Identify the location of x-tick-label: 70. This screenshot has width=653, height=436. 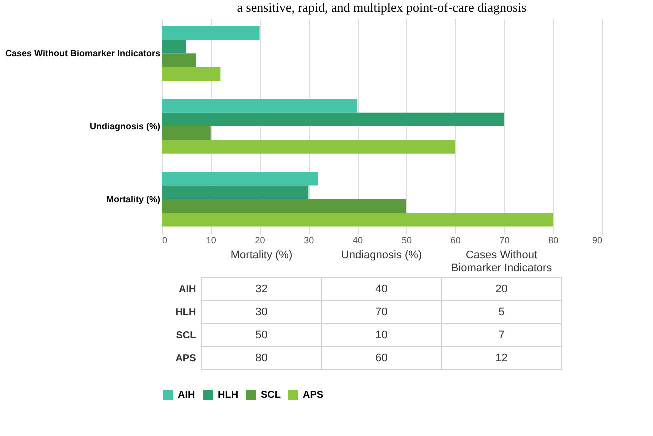
(505, 241).